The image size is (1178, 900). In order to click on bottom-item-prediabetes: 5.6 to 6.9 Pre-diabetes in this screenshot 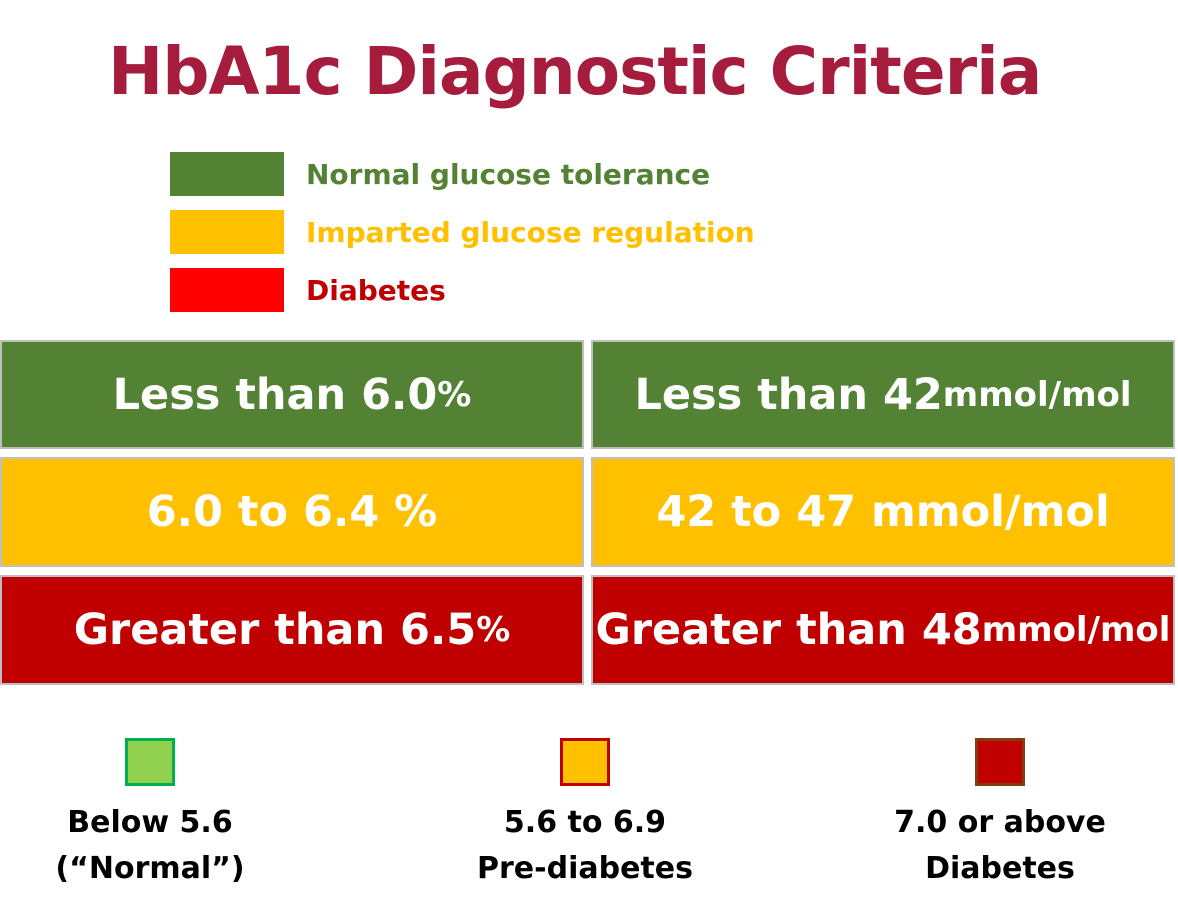, I will do `click(585, 815)`.